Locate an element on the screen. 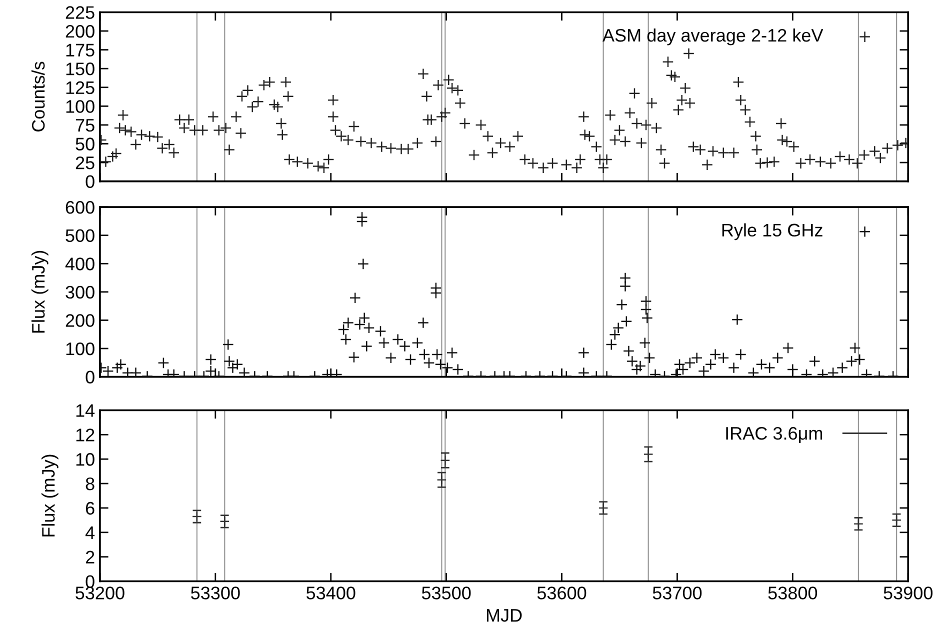 The height and width of the screenshot is (643, 943). x-tick-label: 53800 is located at coordinates (793, 593).